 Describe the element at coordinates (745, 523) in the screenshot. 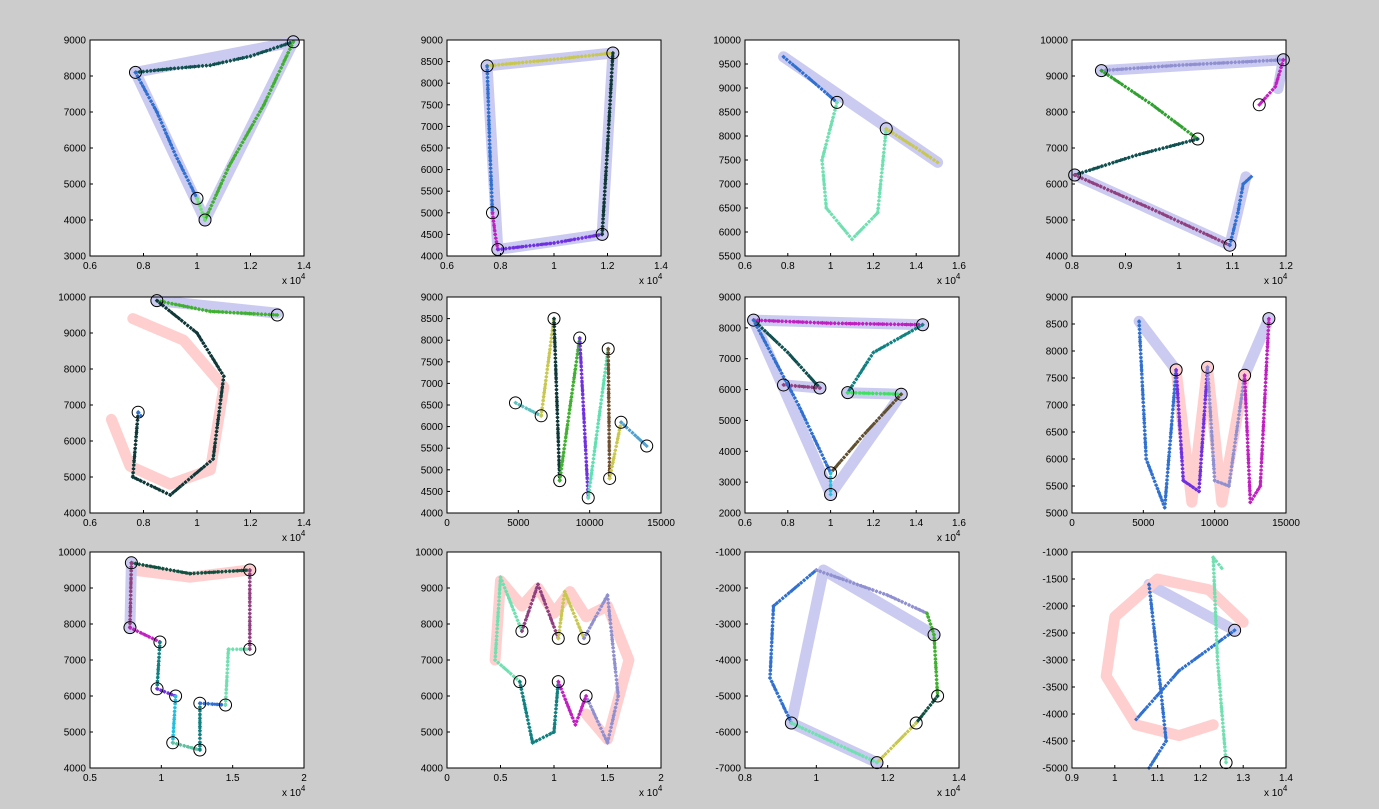

I see `x-tick-label: 0.6` at that location.